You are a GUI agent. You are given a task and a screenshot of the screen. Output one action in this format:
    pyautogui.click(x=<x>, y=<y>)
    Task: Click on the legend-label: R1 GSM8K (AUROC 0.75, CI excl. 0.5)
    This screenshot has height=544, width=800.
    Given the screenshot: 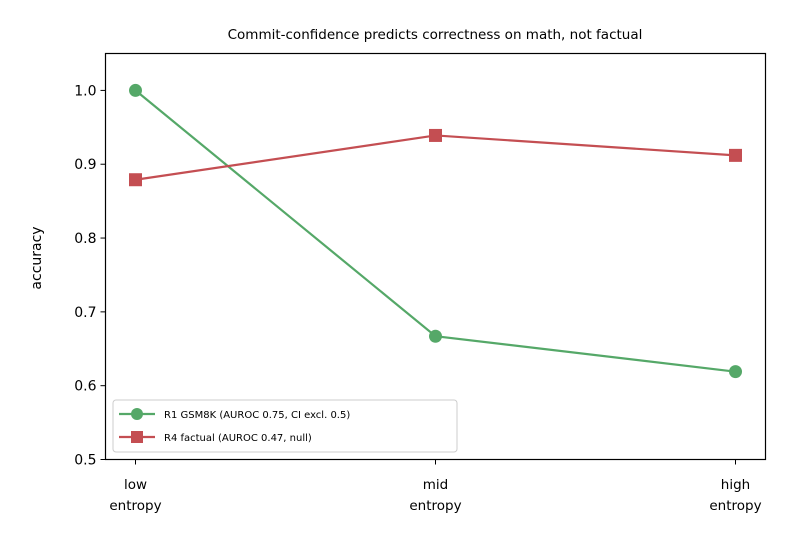 What is the action you would take?
    pyautogui.click(x=257, y=415)
    